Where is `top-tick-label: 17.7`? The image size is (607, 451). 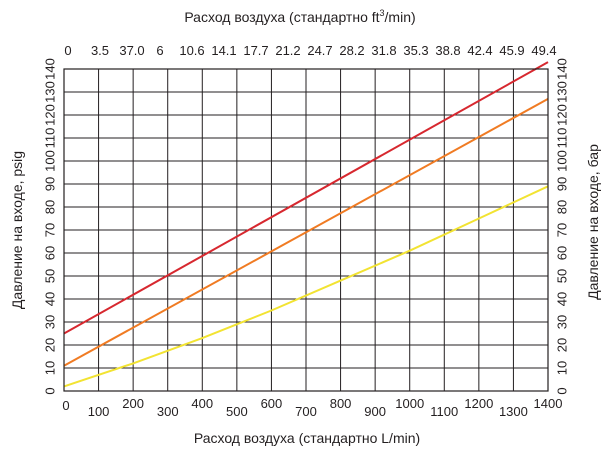
top-tick-label: 17.7 is located at coordinates (255, 50).